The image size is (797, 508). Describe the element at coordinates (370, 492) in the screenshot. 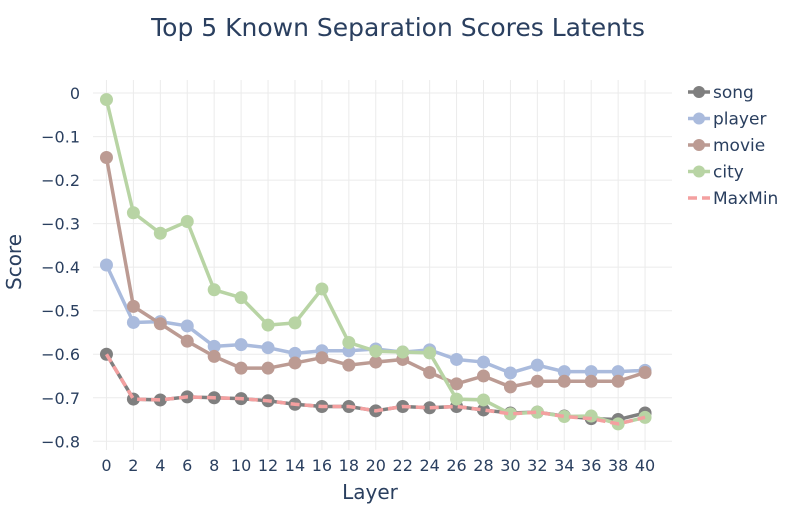

I see `x-axis-title: Layer` at that location.